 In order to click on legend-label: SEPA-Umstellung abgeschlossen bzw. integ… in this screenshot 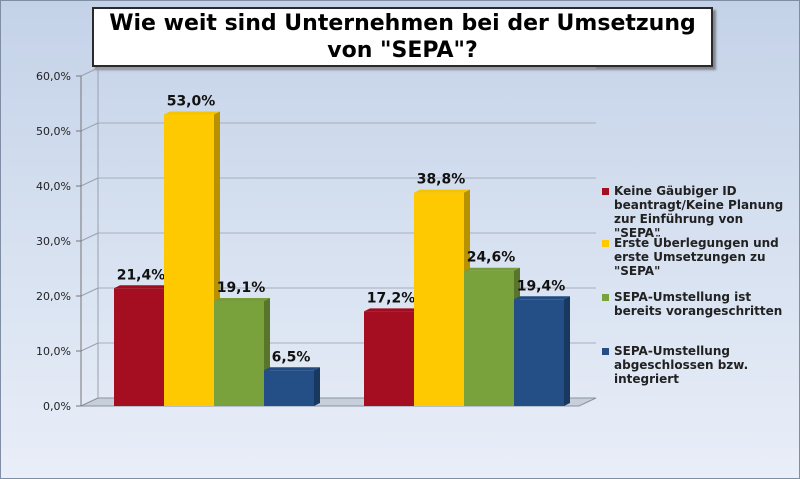, I will do `click(681, 365)`.